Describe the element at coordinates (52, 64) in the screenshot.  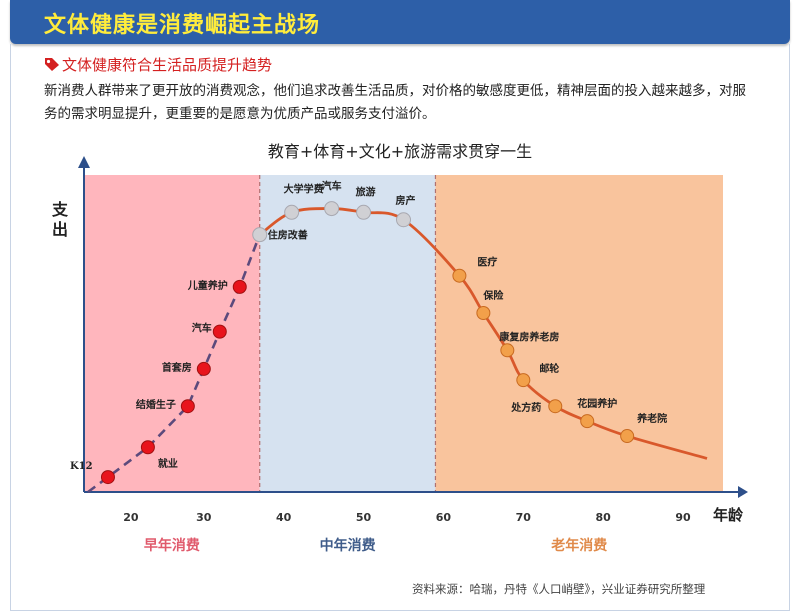
I see `tag-icon` at that location.